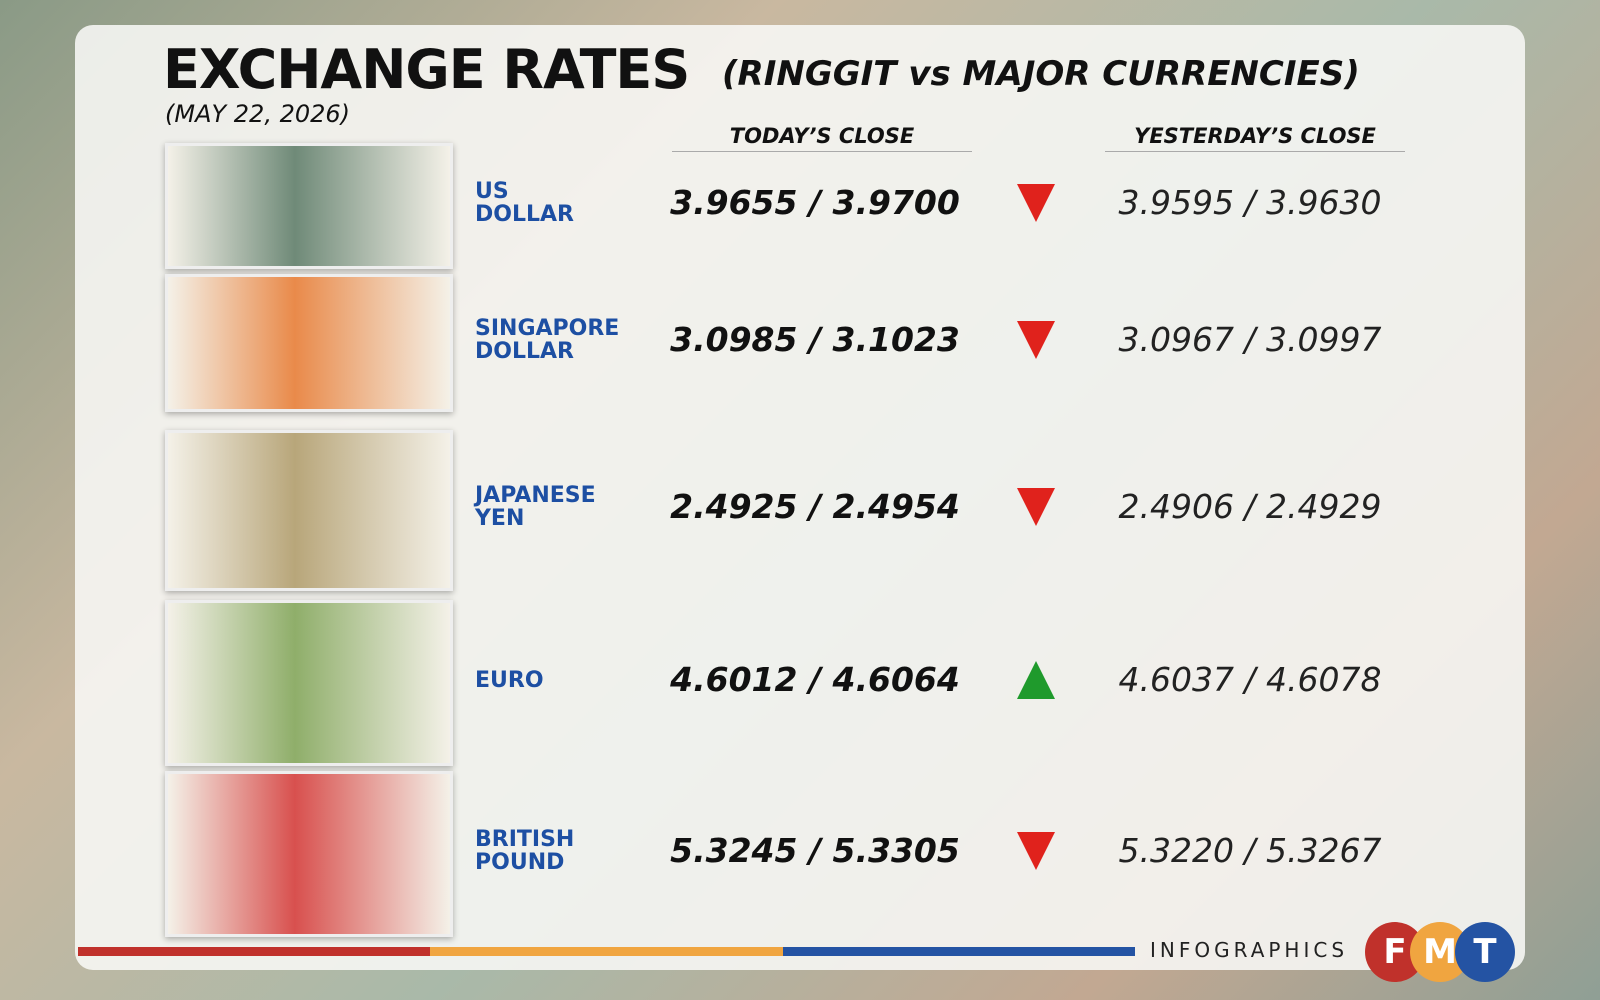 The image size is (1600, 1000). I want to click on currency-name: POUND, so click(520, 862).